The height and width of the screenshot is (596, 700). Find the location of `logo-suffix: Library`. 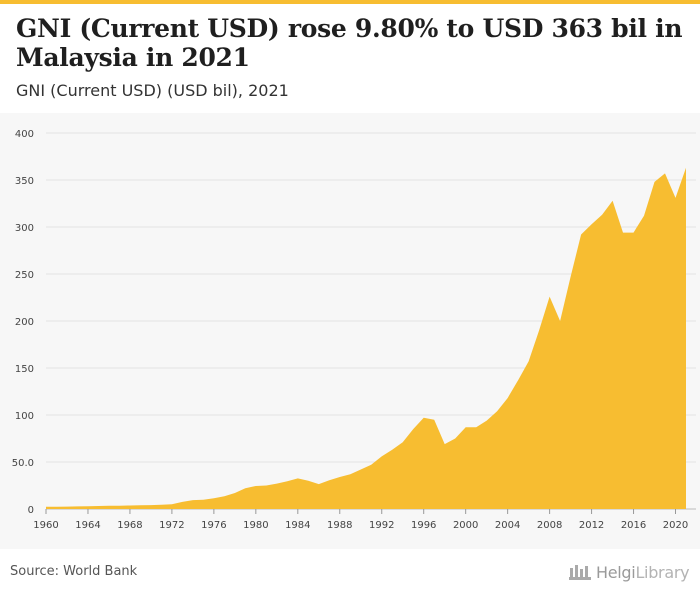

logo-suffix: Library is located at coordinates (662, 572).